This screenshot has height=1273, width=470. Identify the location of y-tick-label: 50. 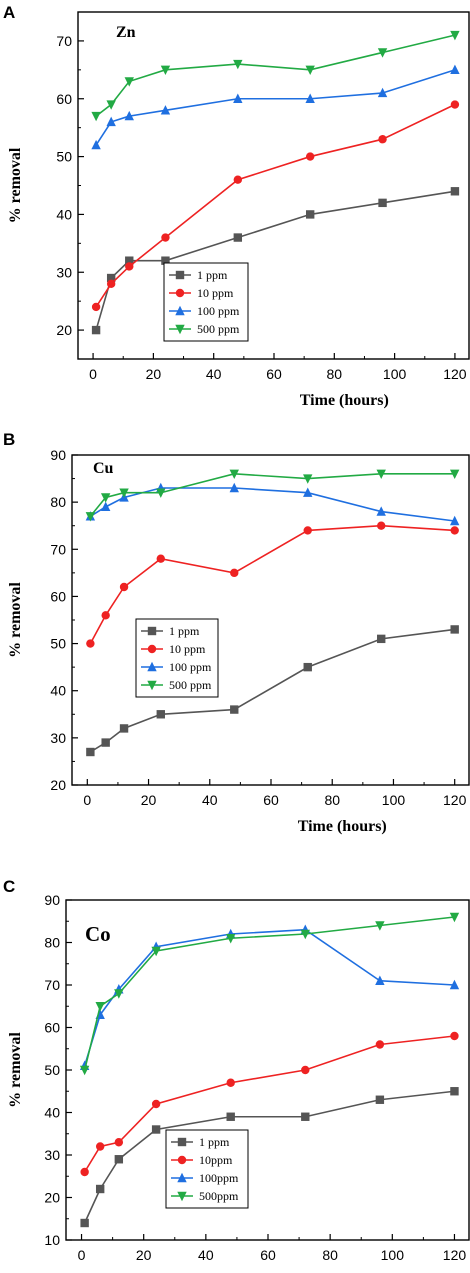
(64, 157).